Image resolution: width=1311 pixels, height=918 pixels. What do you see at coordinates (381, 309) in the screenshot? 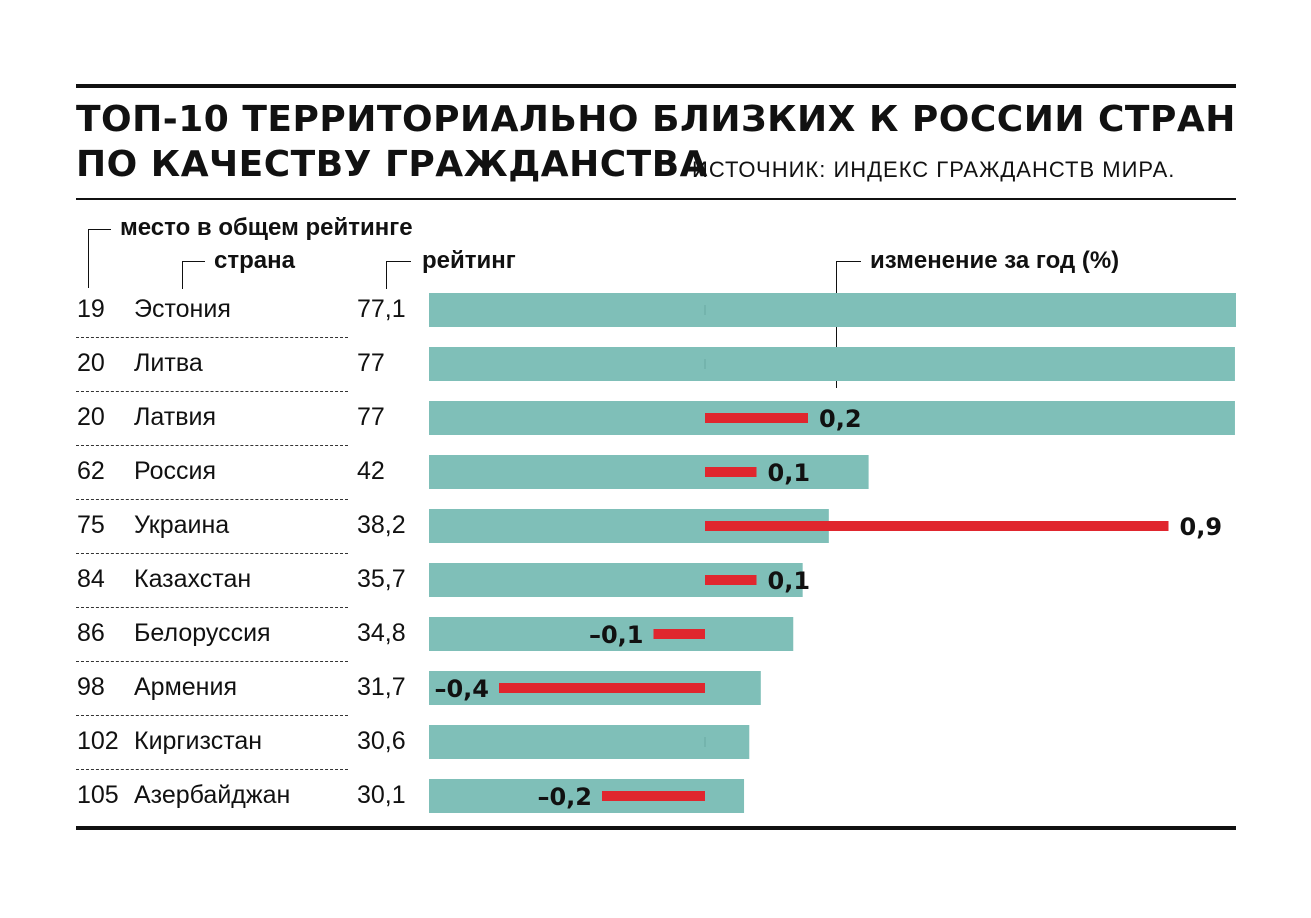
I see `rating-cell: 77,1` at bounding box center [381, 309].